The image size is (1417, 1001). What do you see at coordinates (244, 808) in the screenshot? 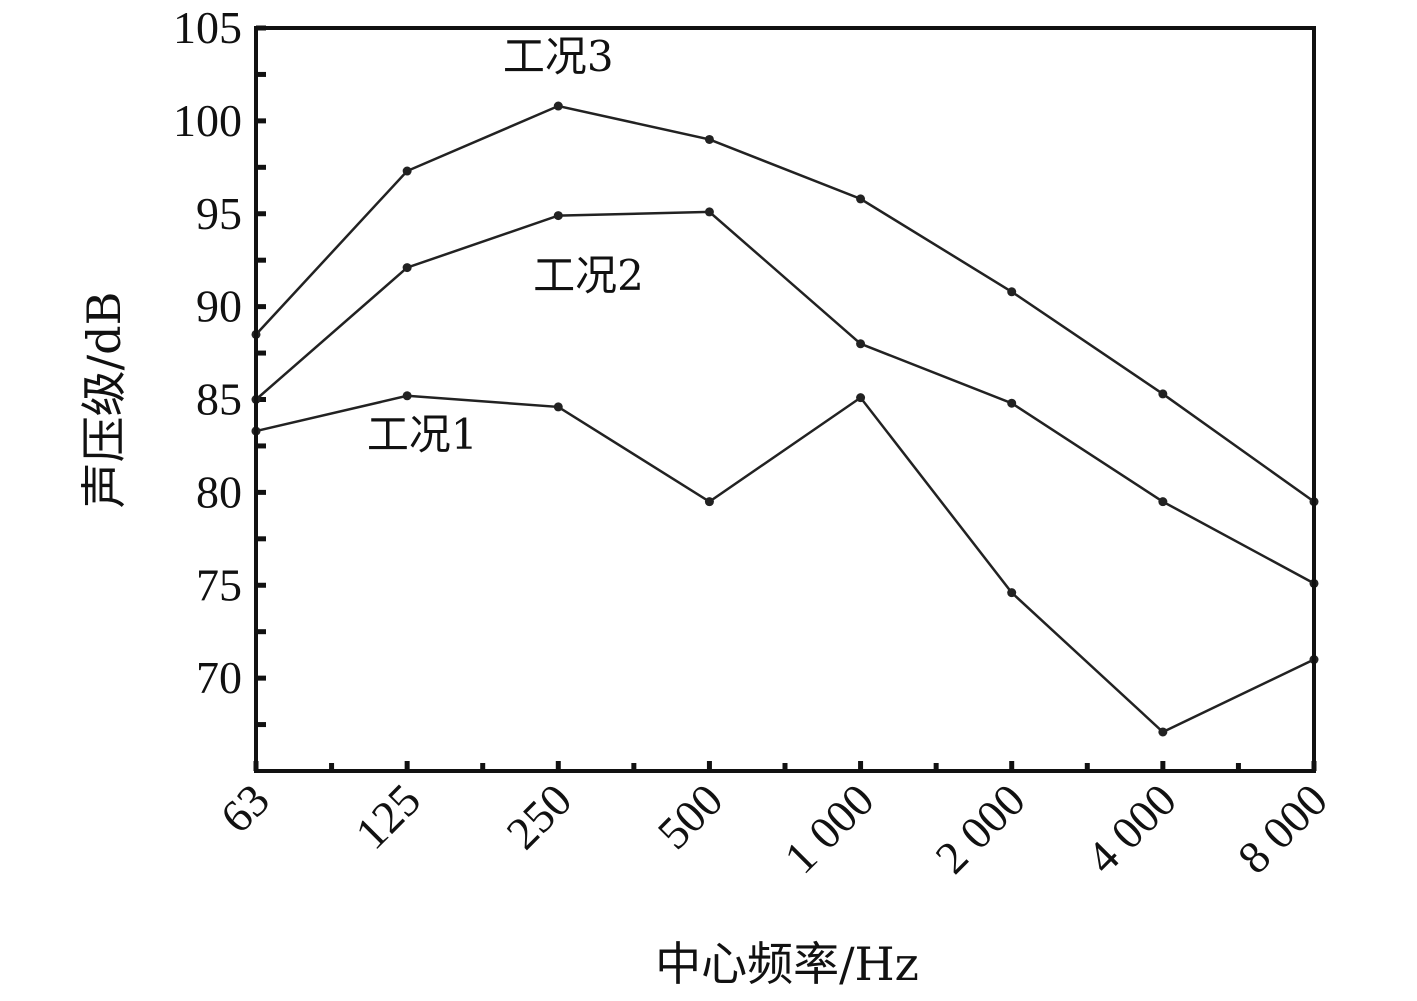
I see `x-tick-label: 63` at bounding box center [244, 808].